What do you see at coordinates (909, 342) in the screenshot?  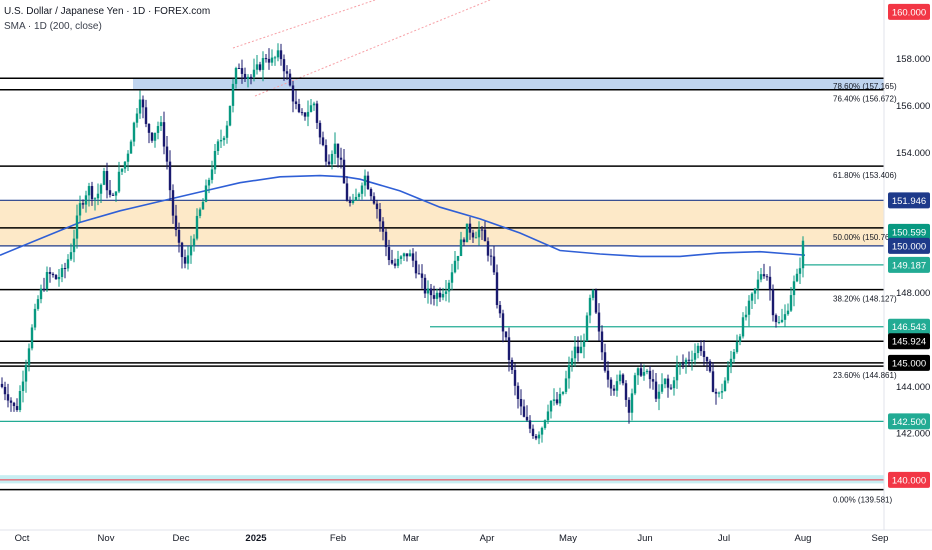 I see `price-label-text: 145.924` at bounding box center [909, 342].